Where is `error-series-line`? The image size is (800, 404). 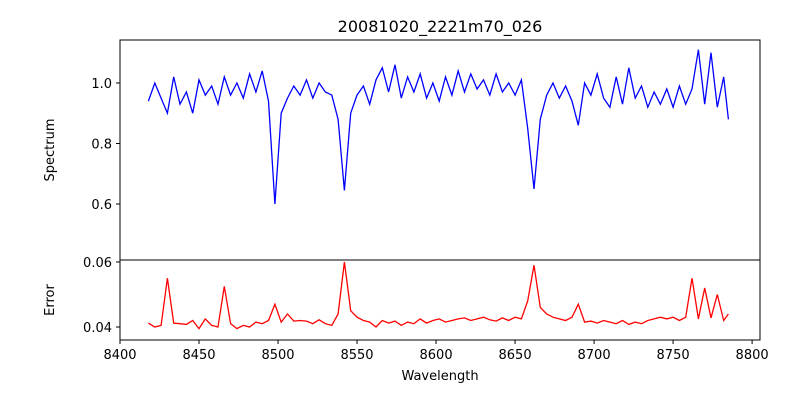
error-series-line is located at coordinates (438, 295).